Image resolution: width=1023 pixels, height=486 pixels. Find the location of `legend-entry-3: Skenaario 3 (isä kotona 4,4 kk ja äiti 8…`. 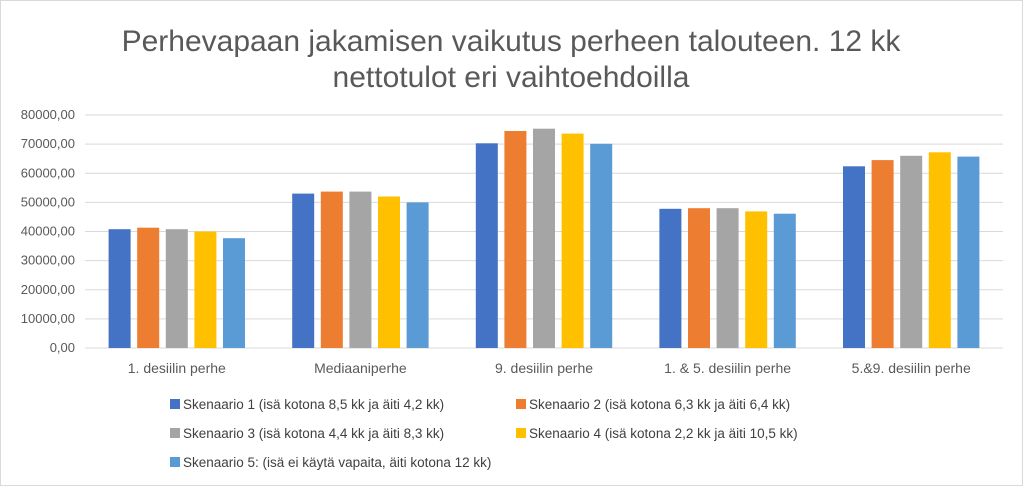

legend-entry-3: Skenaario 3 (isä kotona 4,4 kk ja äiti 8… is located at coordinates (313, 433).